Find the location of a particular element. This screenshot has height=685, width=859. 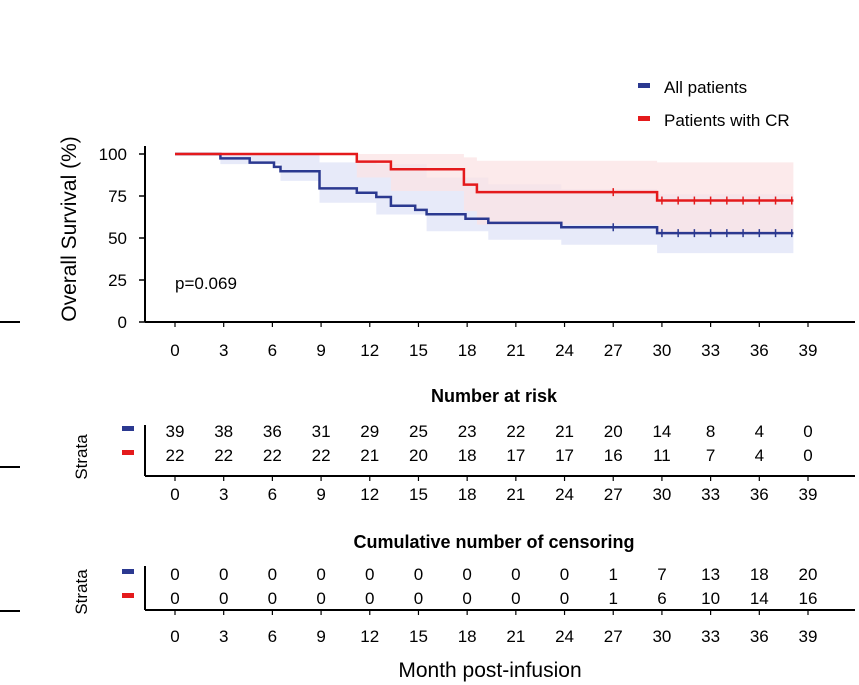

risk_table-row2-cell-0: 22 is located at coordinates (175, 455).